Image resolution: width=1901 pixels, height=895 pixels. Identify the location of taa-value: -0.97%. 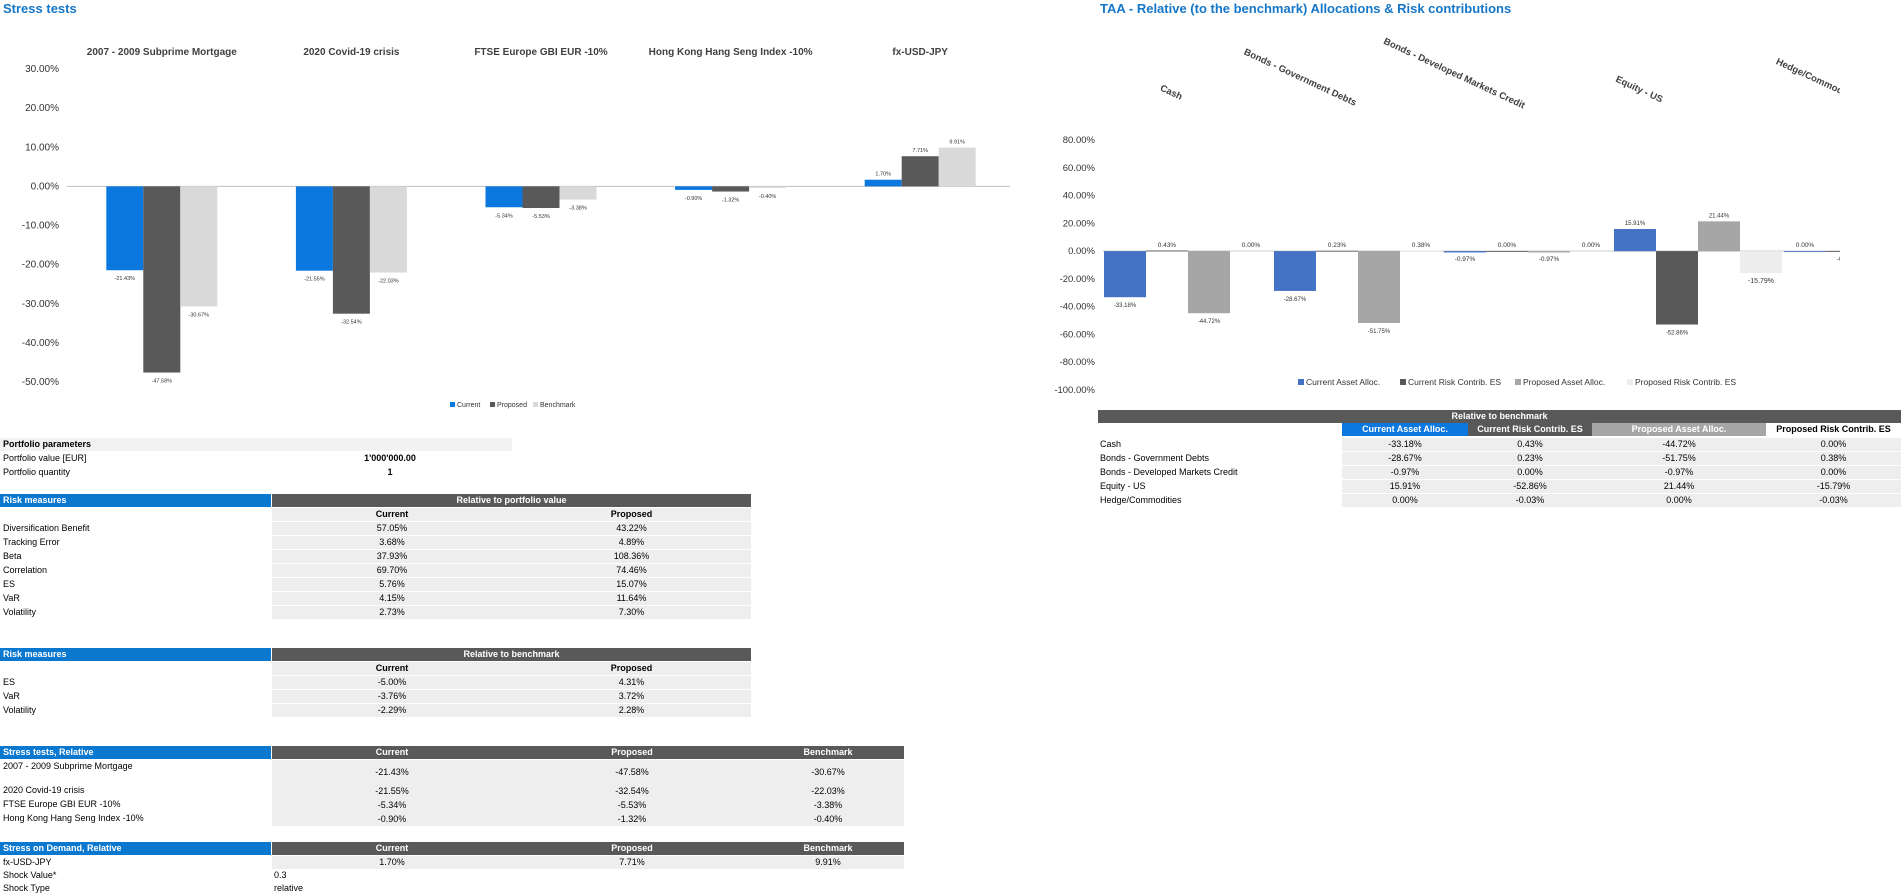
(1679, 472).